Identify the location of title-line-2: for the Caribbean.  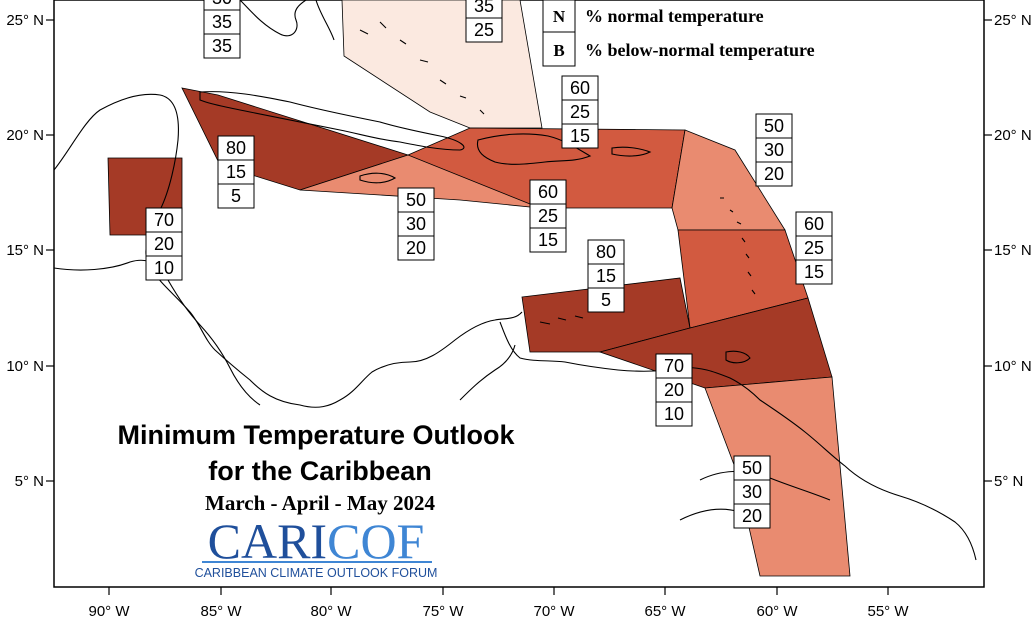
(320, 471).